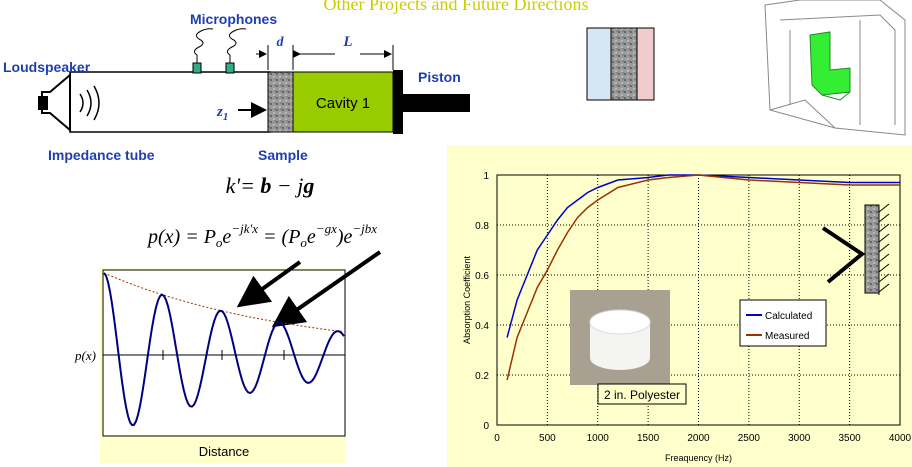 The width and height of the screenshot is (912, 467). I want to click on wall-hatch, so click(884, 249).